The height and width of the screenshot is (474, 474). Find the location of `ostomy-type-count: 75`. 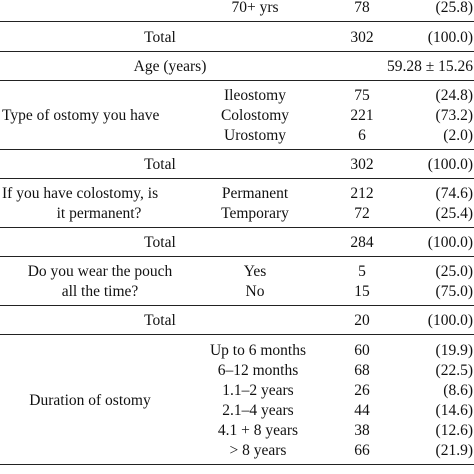

ostomy-type-count: 75 is located at coordinates (362, 95).